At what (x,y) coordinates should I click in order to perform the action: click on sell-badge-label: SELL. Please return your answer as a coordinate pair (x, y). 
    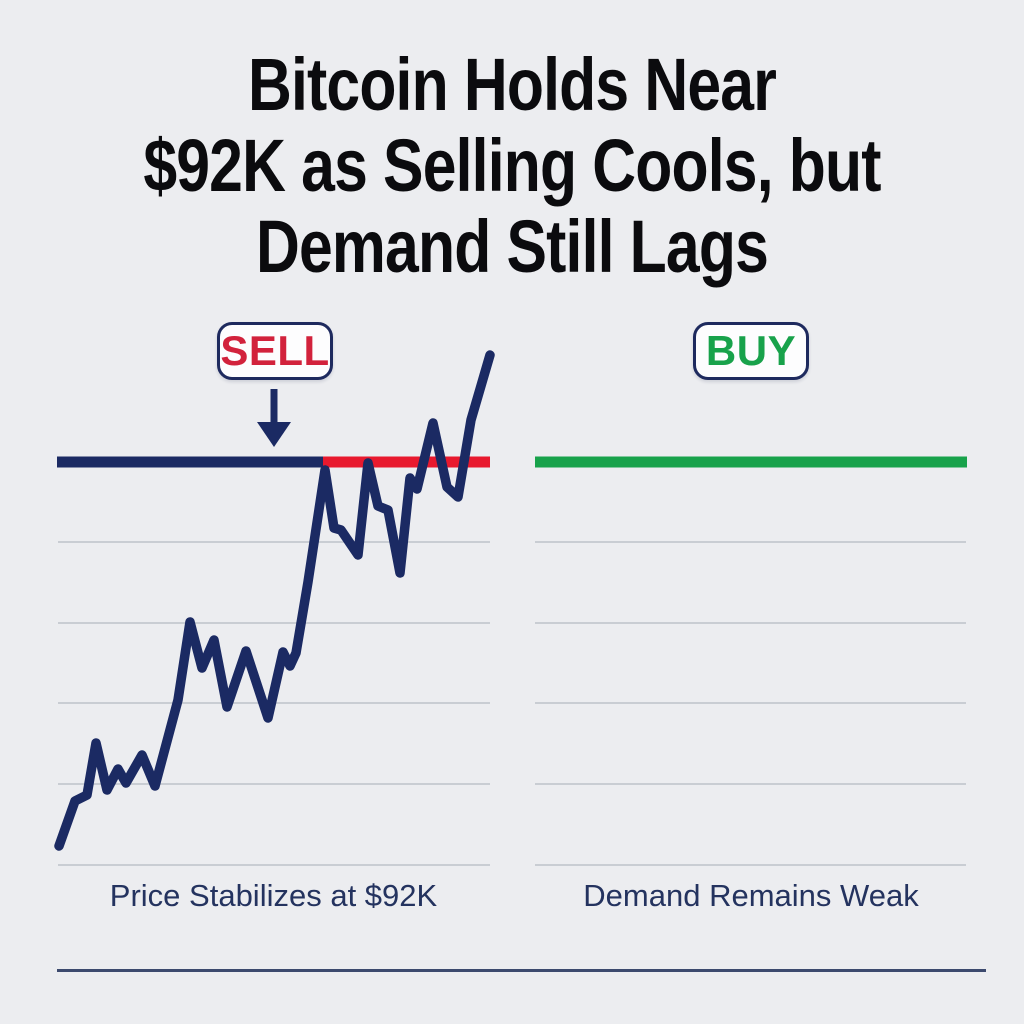
    Looking at the image, I should click on (275, 350).